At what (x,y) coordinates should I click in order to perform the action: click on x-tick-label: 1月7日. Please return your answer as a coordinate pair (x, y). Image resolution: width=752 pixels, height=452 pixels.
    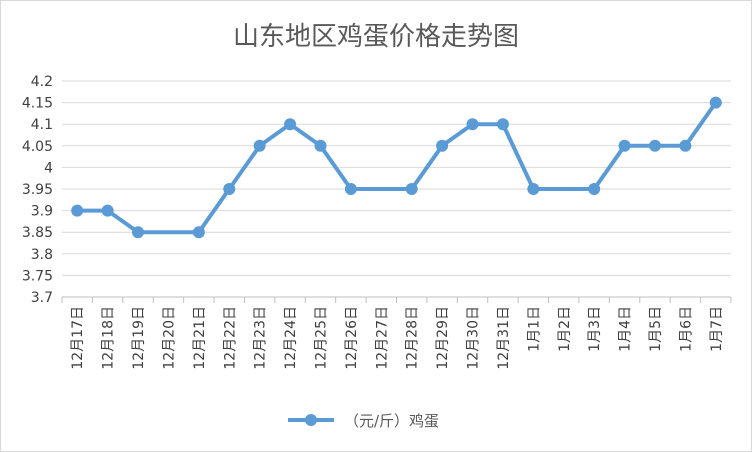
    Looking at the image, I should click on (717, 329).